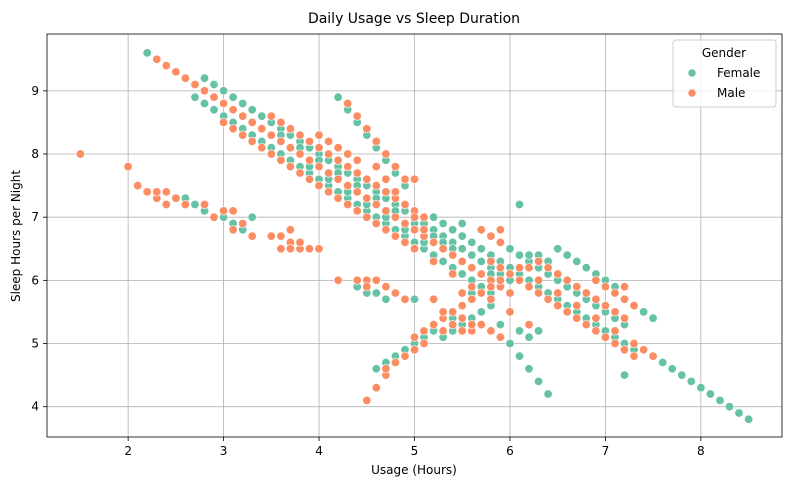 Image resolution: width=790 pixels, height=490 pixels. What do you see at coordinates (35, 217) in the screenshot?
I see `y-tick-label: 7` at bounding box center [35, 217].